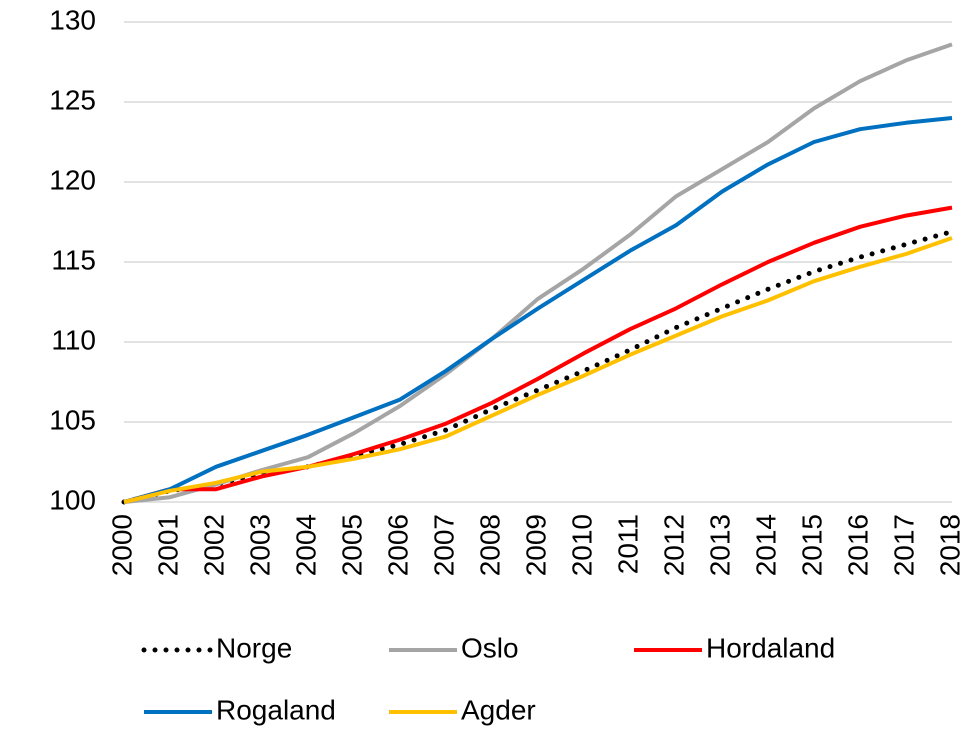  What do you see at coordinates (535, 545) in the screenshot?
I see `x-tick-label: 2009` at bounding box center [535, 545].